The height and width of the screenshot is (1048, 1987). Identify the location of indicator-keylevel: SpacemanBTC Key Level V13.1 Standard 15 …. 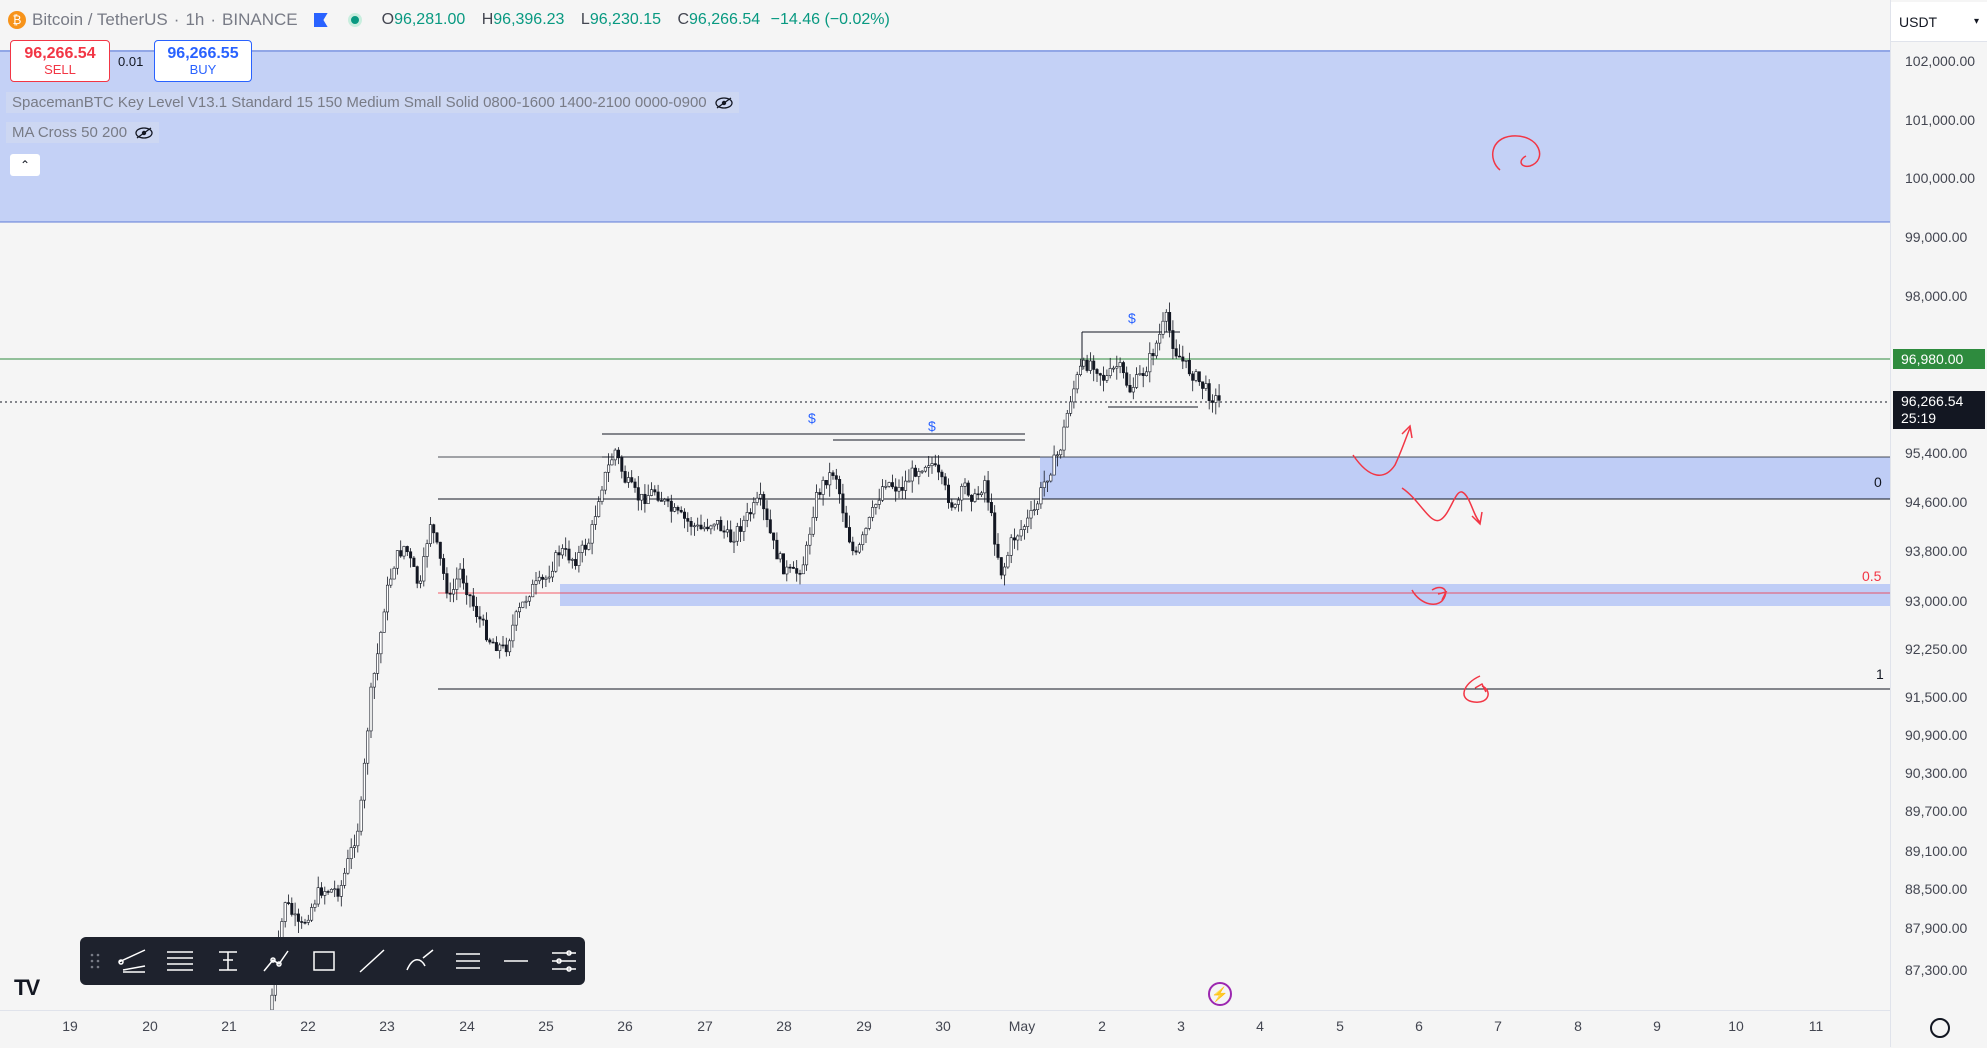
(372, 102).